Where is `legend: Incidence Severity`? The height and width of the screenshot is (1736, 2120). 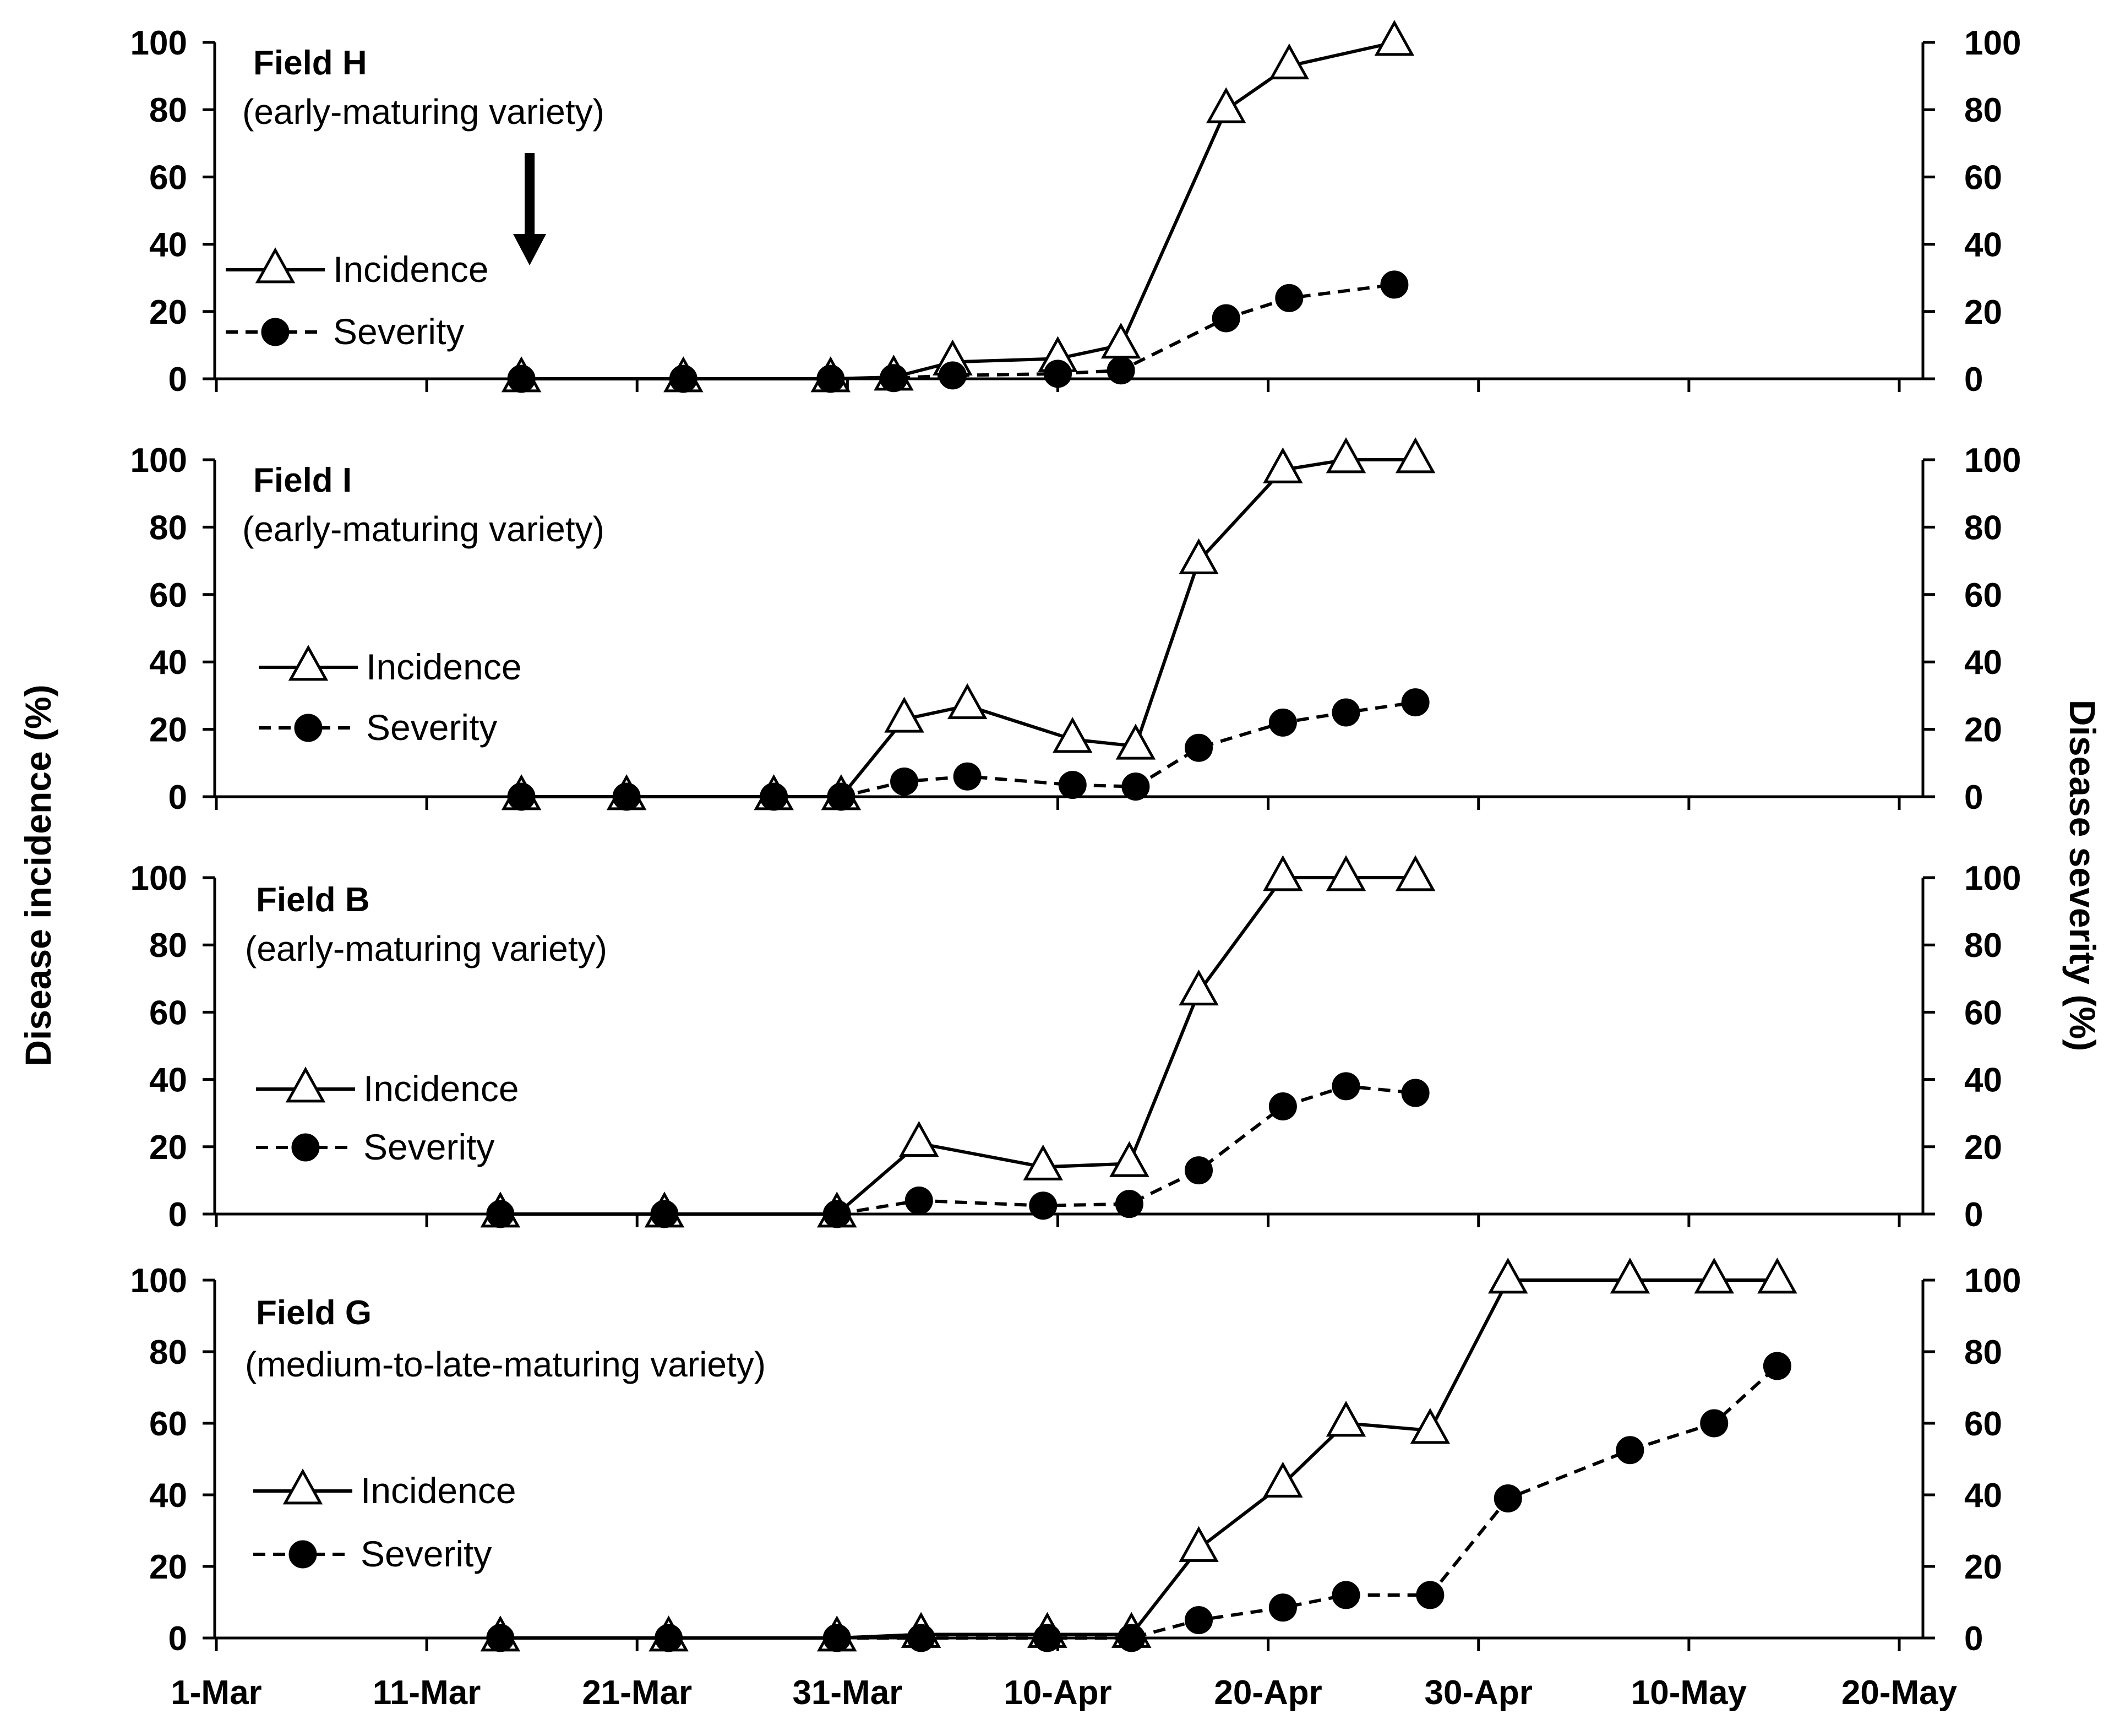 legend: Incidence Severity is located at coordinates (384, 1521).